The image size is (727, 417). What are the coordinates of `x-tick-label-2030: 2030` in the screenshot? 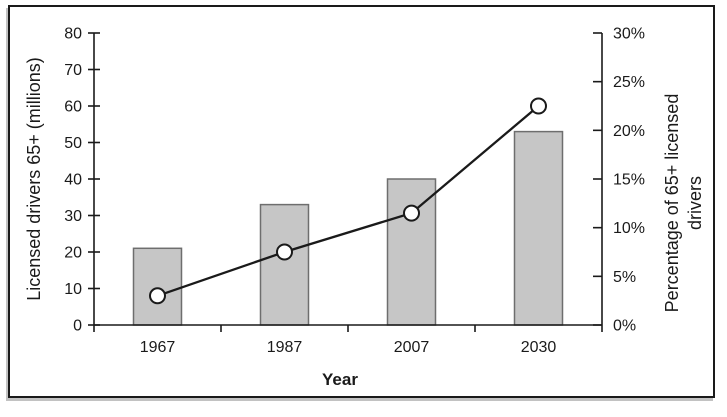 It's located at (539, 347).